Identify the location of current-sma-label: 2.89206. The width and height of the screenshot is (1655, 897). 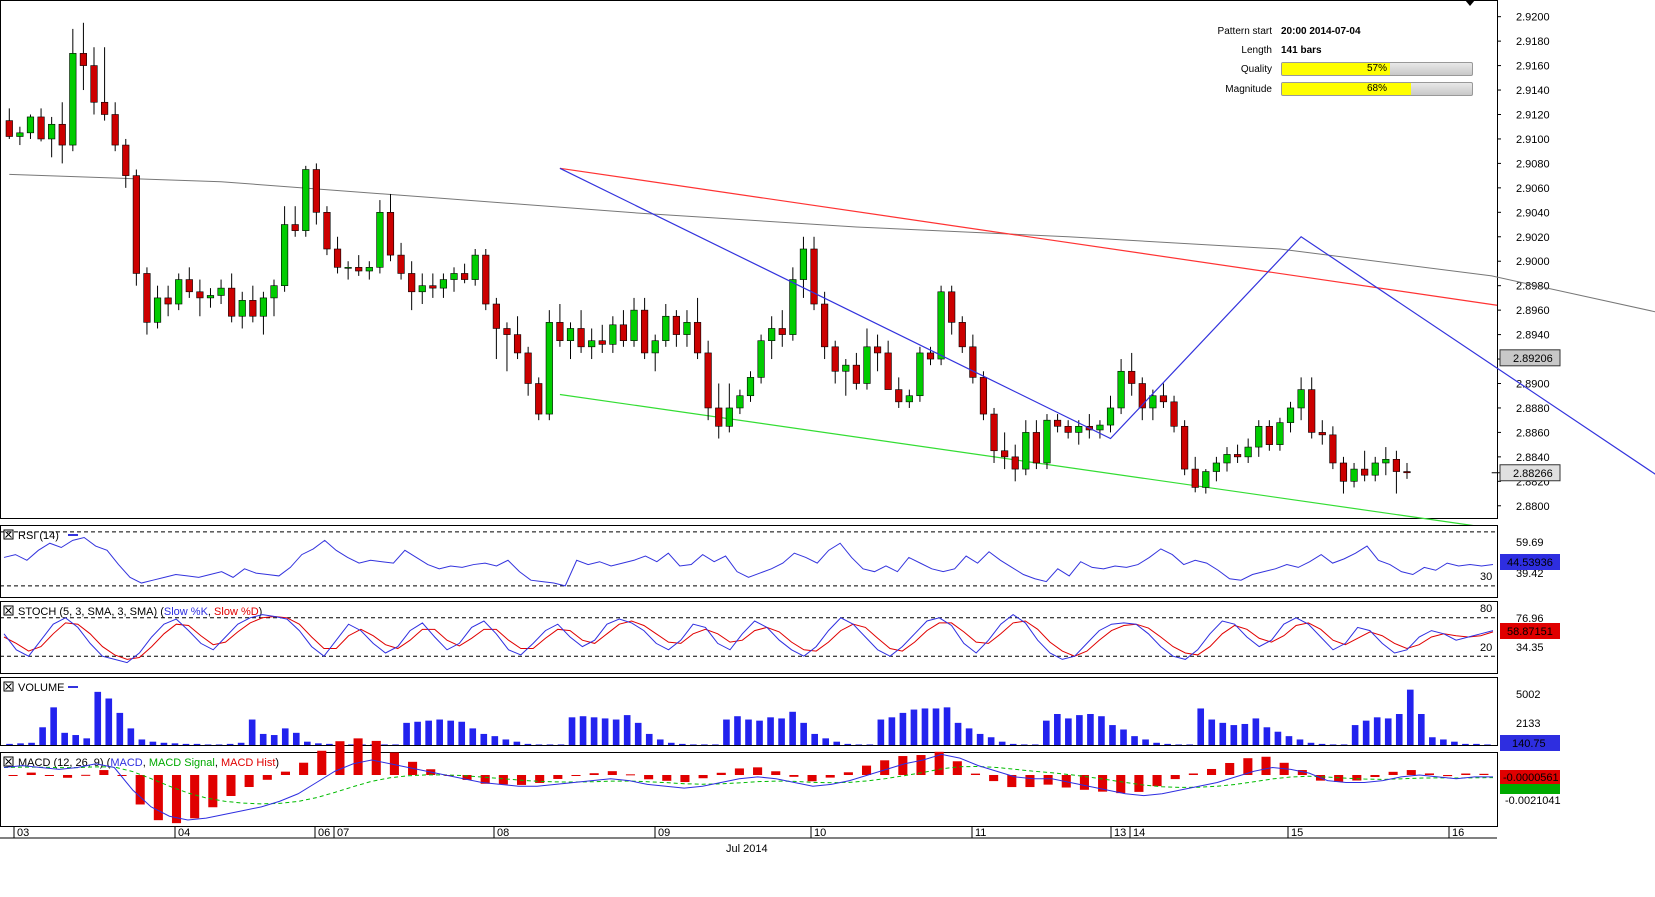
(1533, 359).